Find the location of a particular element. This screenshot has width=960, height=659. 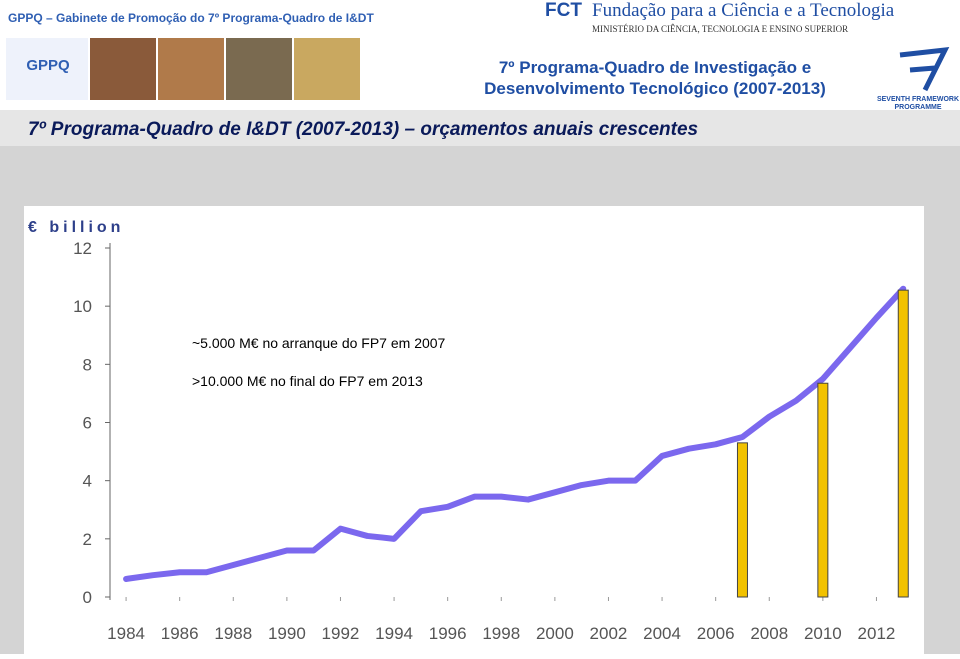

y-tick-label: 10 is located at coordinates (82, 306).